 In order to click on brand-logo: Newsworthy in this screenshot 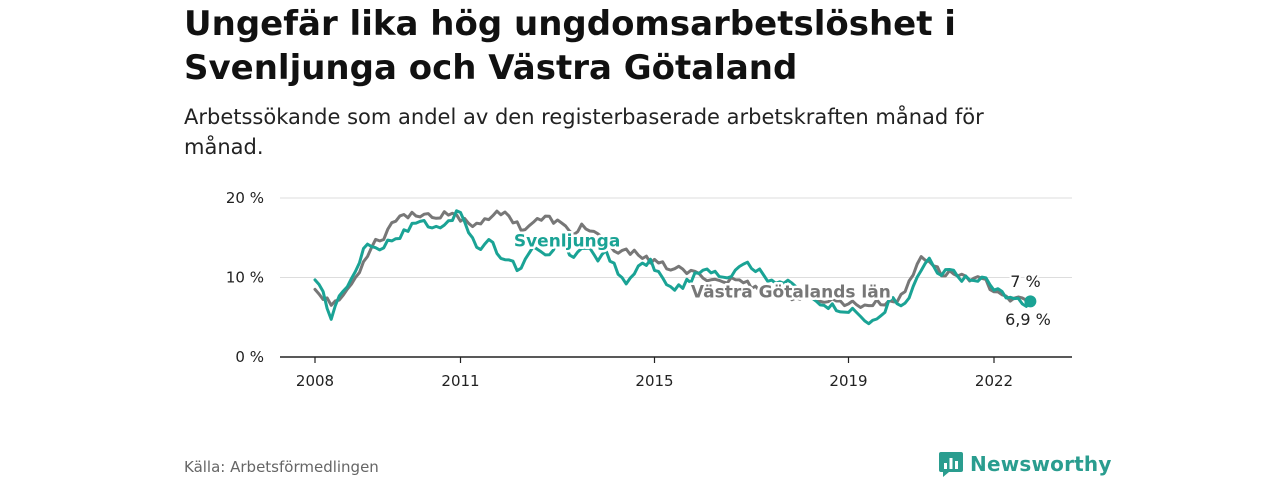, I will do `click(1025, 464)`.